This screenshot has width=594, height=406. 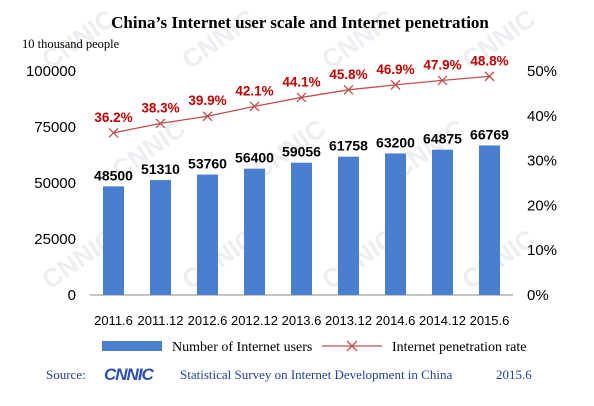 I want to click on bar-value-label: 56400, so click(x=254, y=158).